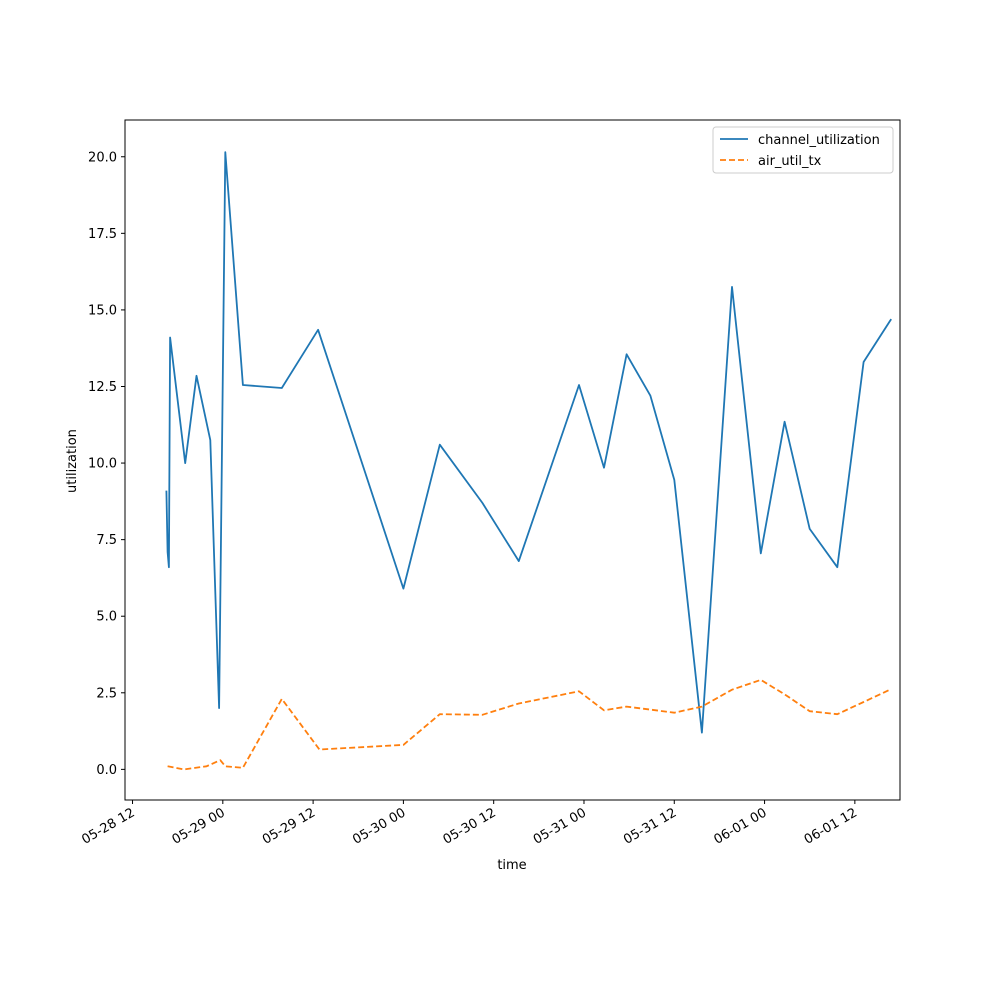 The width and height of the screenshot is (1000, 1000). I want to click on y-tick-label: 5.0, so click(106, 617).